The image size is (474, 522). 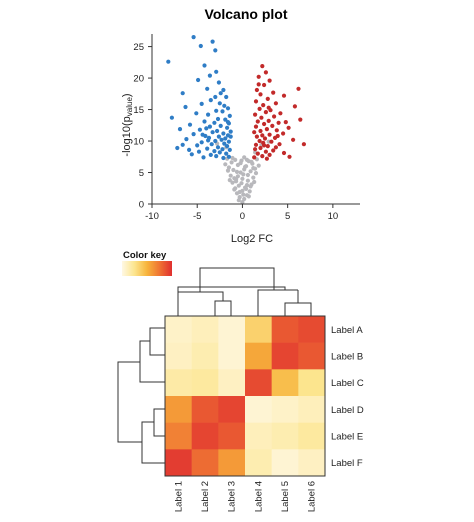 What do you see at coordinates (333, 216) in the screenshot?
I see `x-tick-label: 10` at bounding box center [333, 216].